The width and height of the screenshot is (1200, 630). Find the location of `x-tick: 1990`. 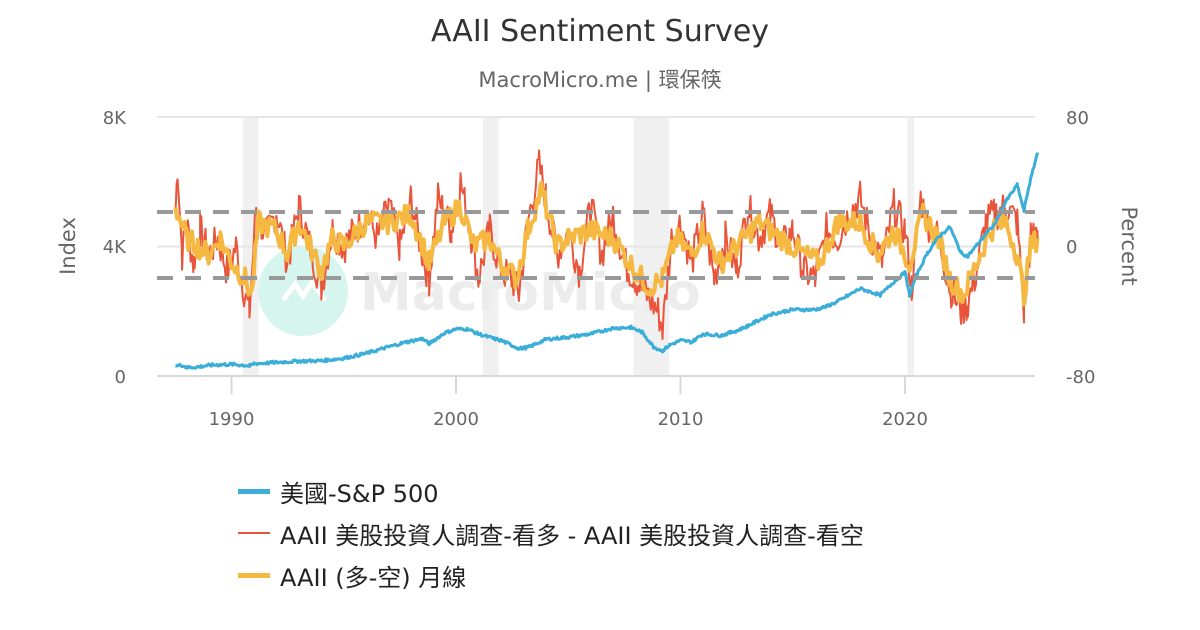

x-tick: 1990 is located at coordinates (232, 419).